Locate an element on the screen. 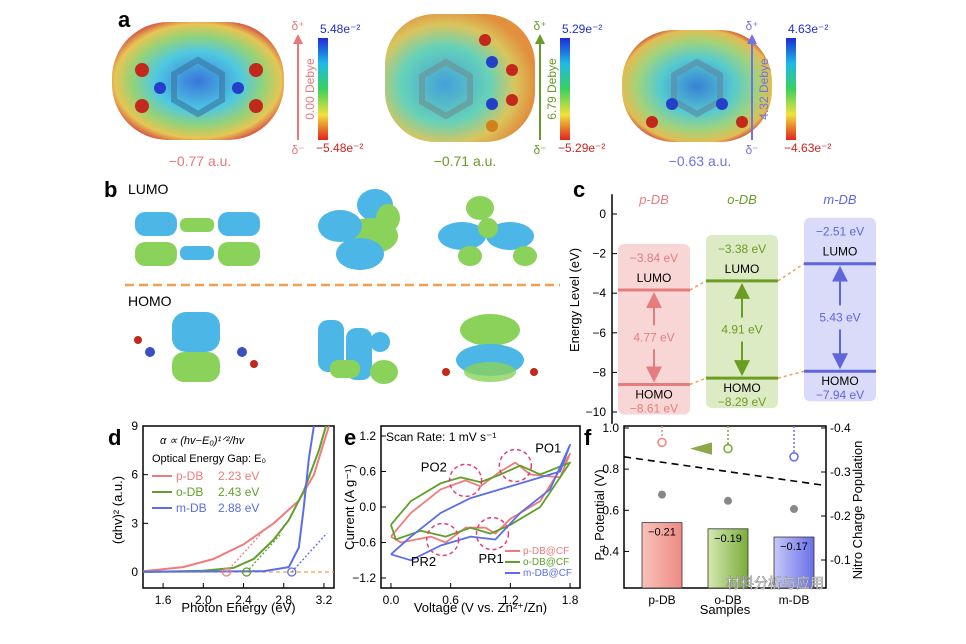 The image size is (966, 644). watermark: 材料分析与应用 is located at coordinates (775, 583).